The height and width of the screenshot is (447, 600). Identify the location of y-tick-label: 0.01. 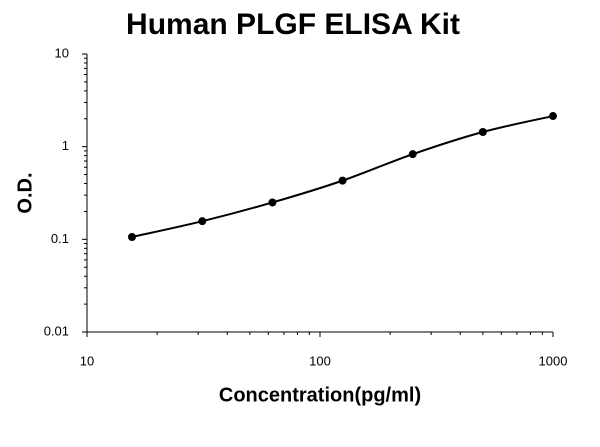
(56, 330).